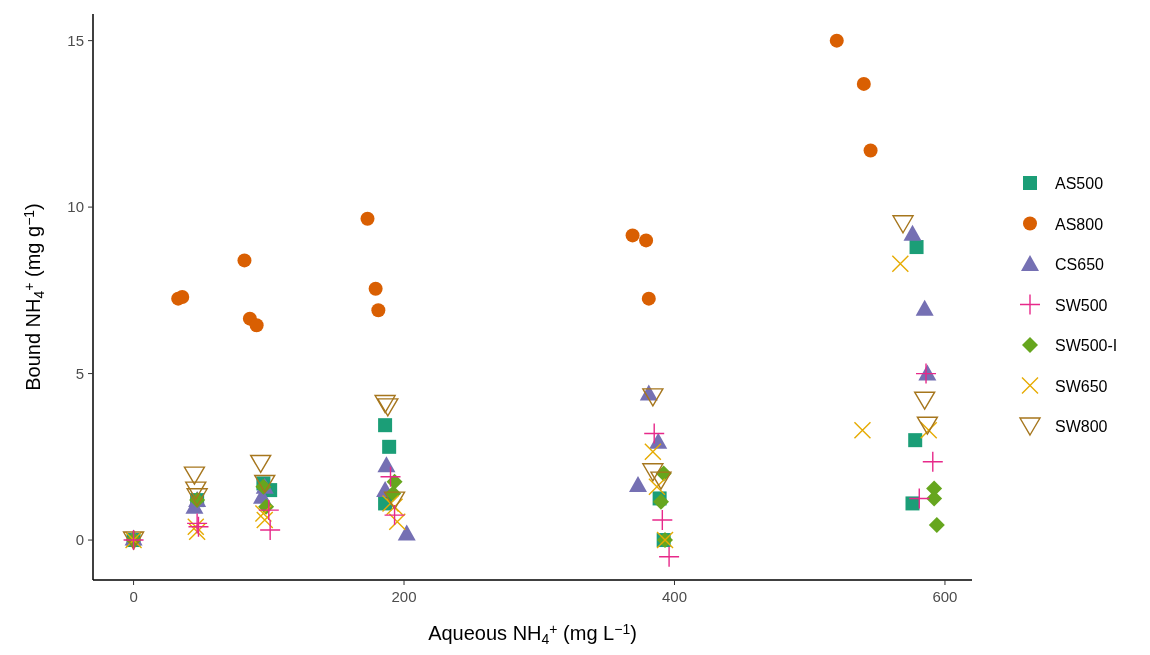 Image resolution: width=1150 pixels, height=655 pixels. Describe the element at coordinates (79, 373) in the screenshot. I see `y-tick-label: 5` at that location.